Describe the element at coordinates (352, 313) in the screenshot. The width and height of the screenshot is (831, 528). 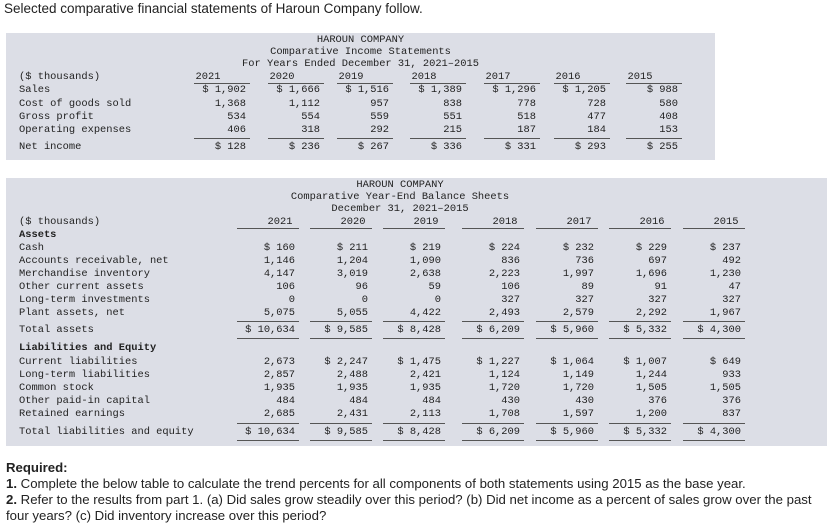
I see `asset-row-cell: 5,055` at that location.